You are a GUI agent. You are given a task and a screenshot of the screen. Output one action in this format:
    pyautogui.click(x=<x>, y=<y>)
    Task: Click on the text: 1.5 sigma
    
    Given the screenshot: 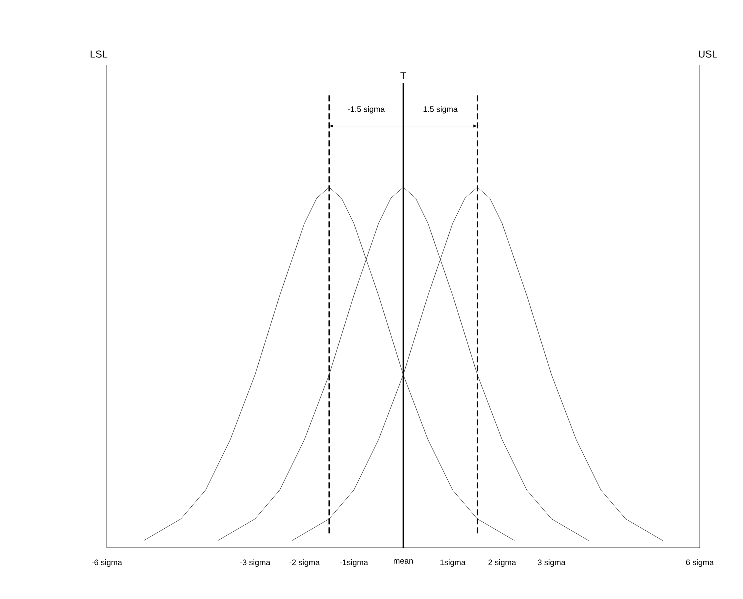 What is the action you would take?
    pyautogui.click(x=441, y=110)
    